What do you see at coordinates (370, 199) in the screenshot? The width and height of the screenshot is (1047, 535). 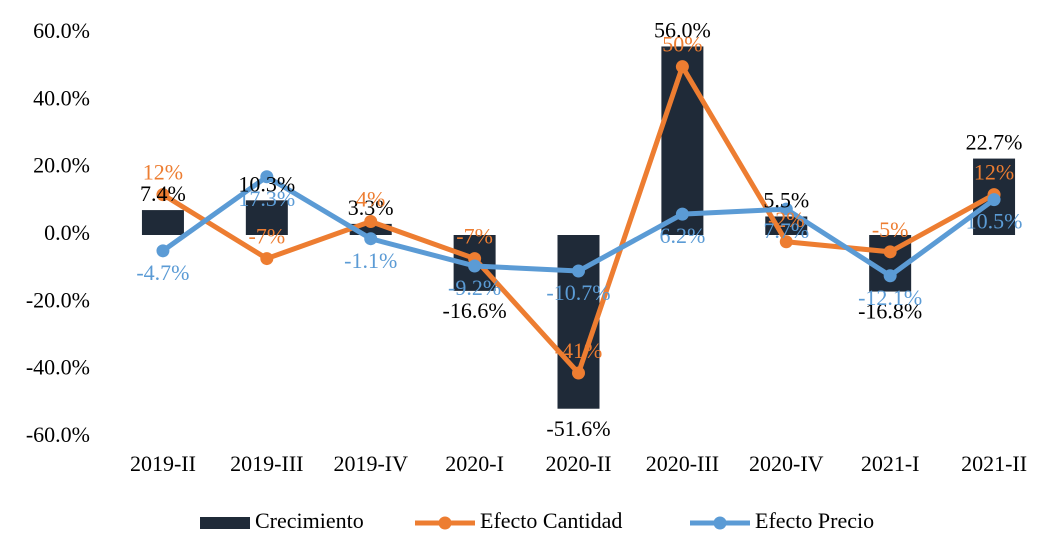 I see `value-label: 4%` at bounding box center [370, 199].